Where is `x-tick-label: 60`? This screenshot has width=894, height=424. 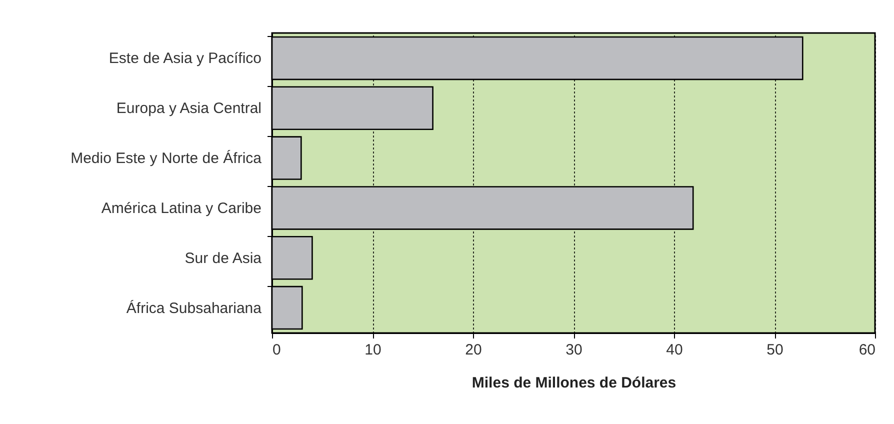 x-tick-label: 60 is located at coordinates (867, 350).